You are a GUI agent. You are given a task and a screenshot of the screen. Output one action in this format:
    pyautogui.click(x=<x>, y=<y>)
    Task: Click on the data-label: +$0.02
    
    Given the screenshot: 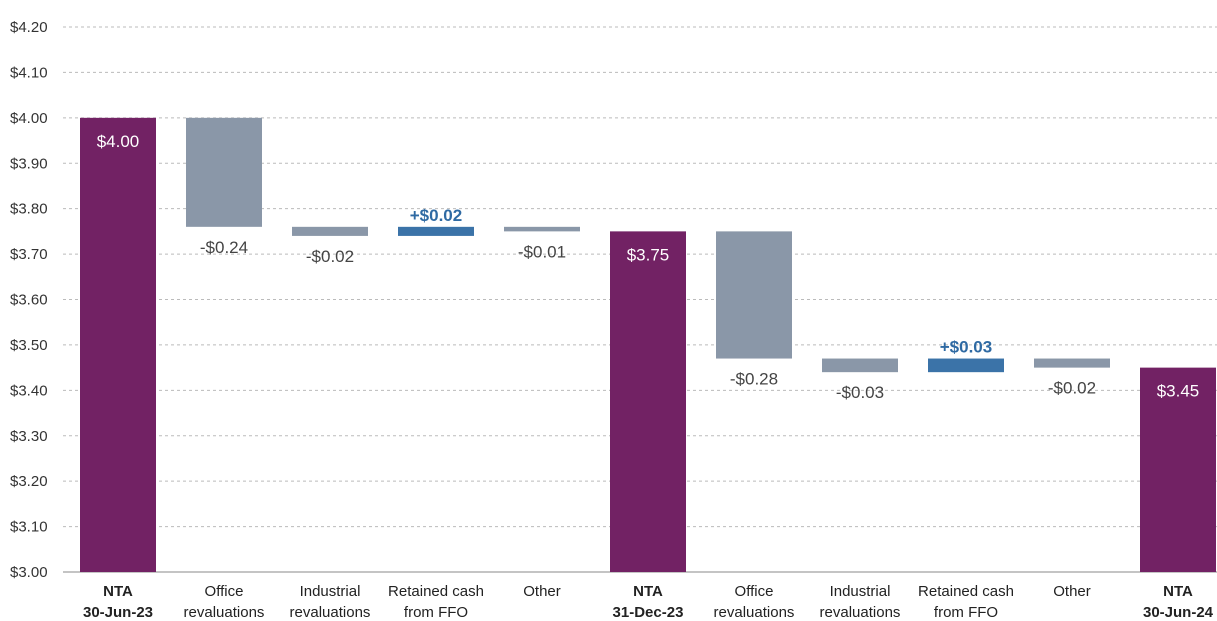 What is the action you would take?
    pyautogui.click(x=436, y=215)
    